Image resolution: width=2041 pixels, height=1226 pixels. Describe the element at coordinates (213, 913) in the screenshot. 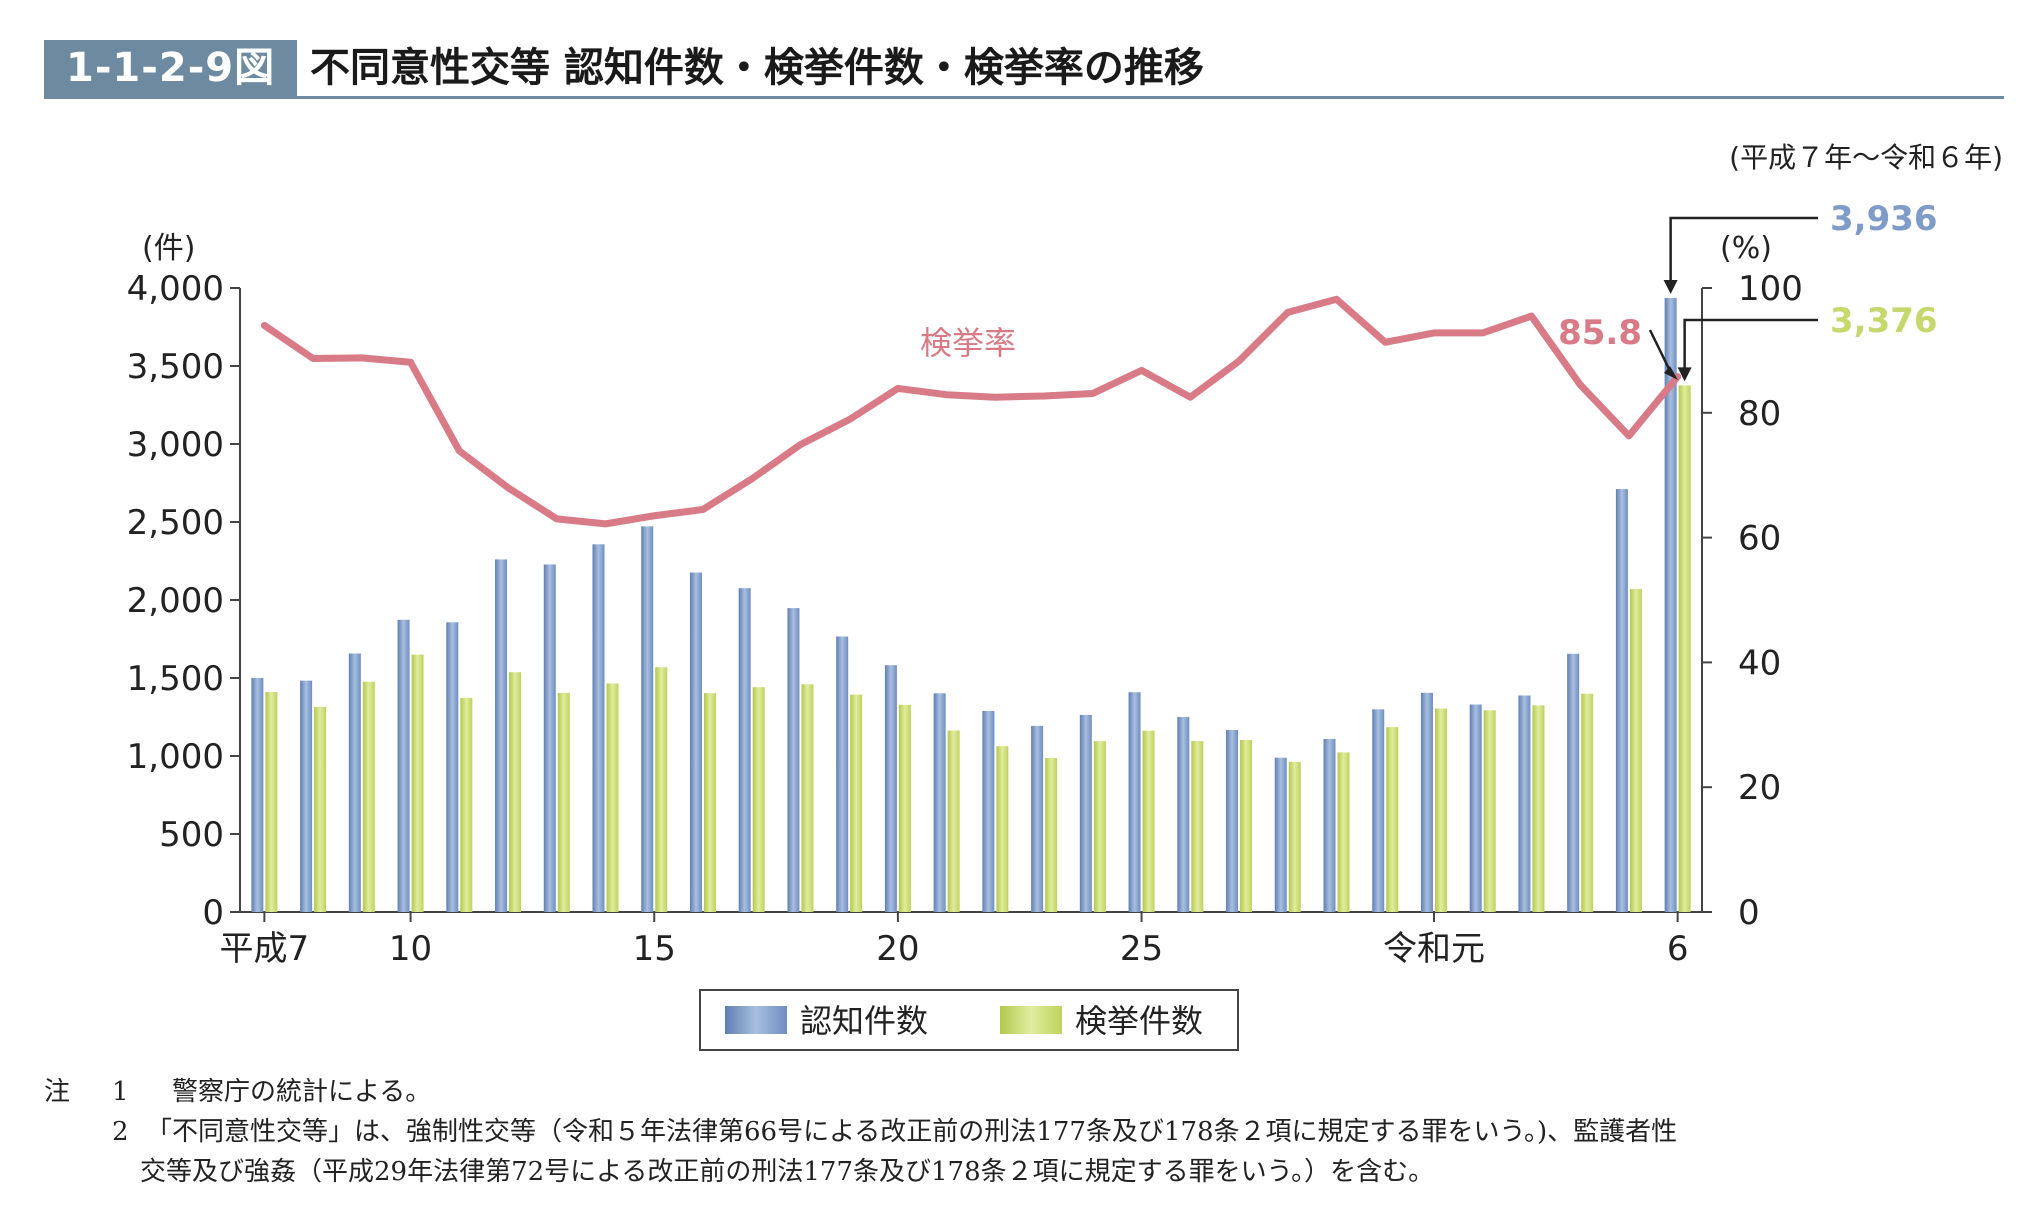

I see `left-tick-label: 0` at that location.